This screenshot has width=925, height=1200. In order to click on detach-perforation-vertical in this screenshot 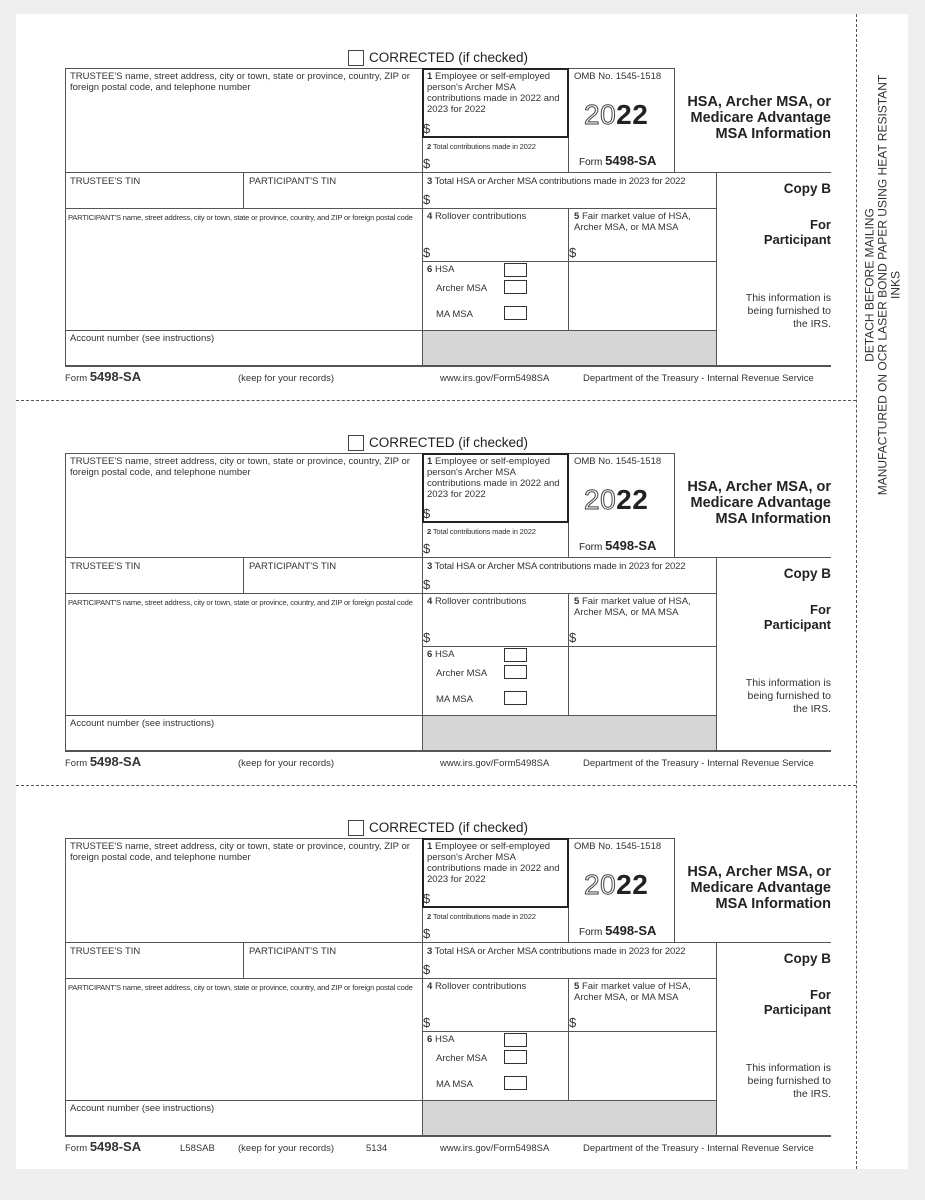, I will do `click(856, 591)`.